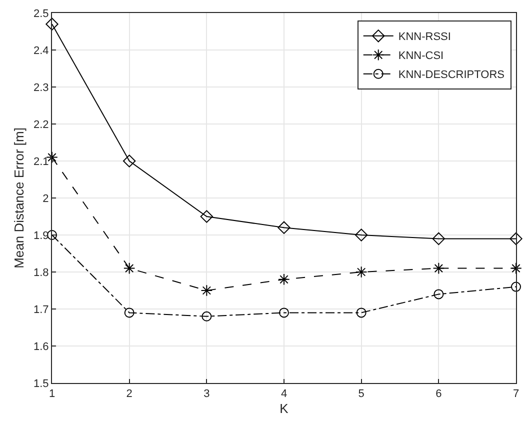  Describe the element at coordinates (41, 236) in the screenshot. I see `y-tick-label: 1.9` at that location.